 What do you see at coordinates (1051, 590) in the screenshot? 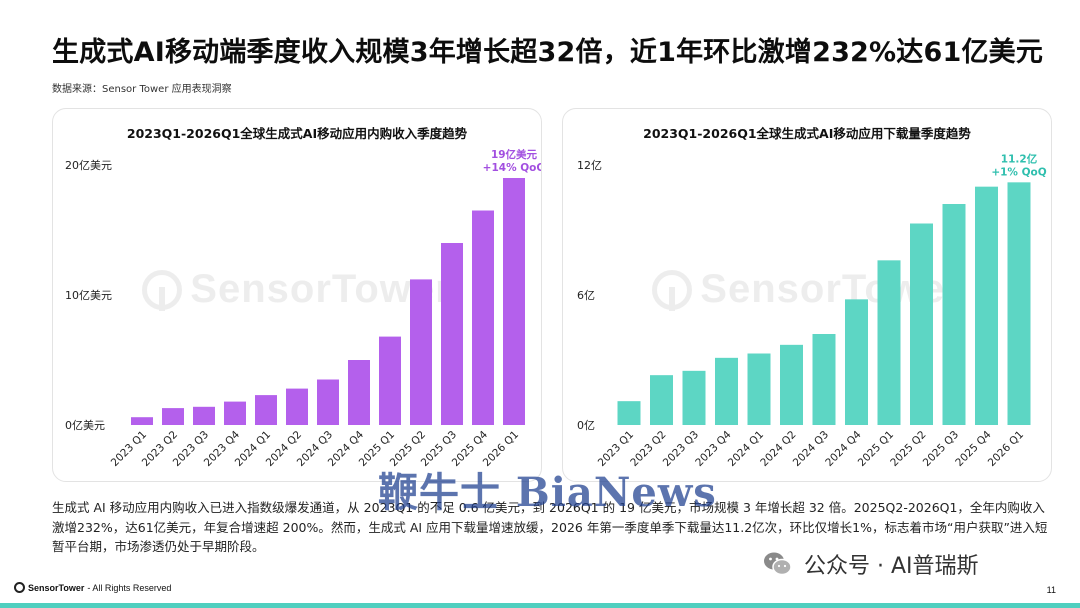
I see `page-number: 11` at bounding box center [1051, 590].